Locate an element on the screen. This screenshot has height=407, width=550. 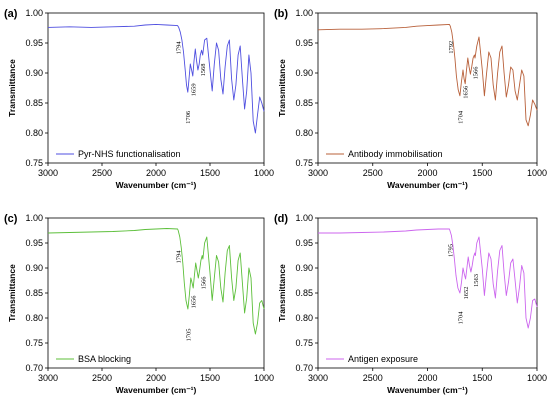
peak-annotation: 1705 is located at coordinates (188, 335).